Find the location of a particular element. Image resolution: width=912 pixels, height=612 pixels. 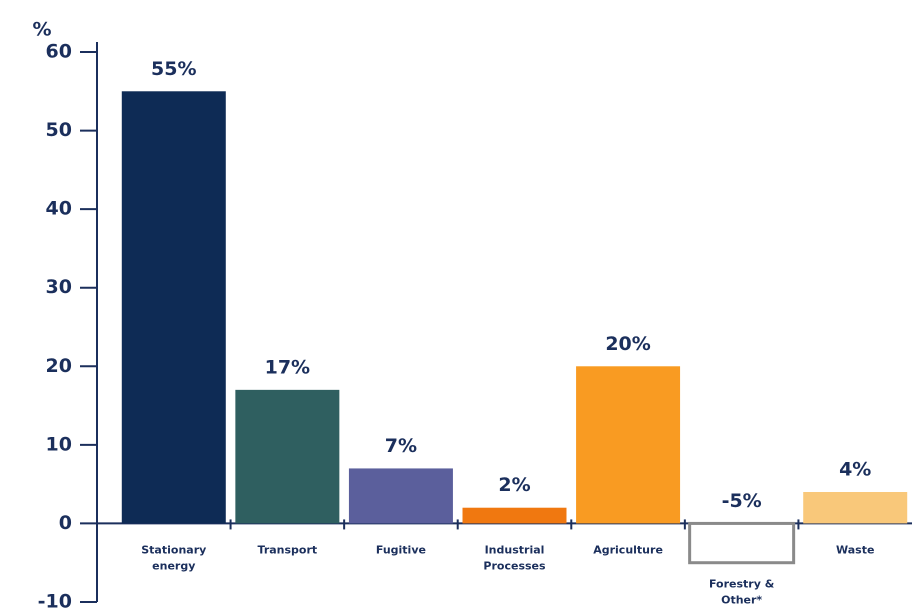

y-tick-label: 20 is located at coordinates (59, 366).